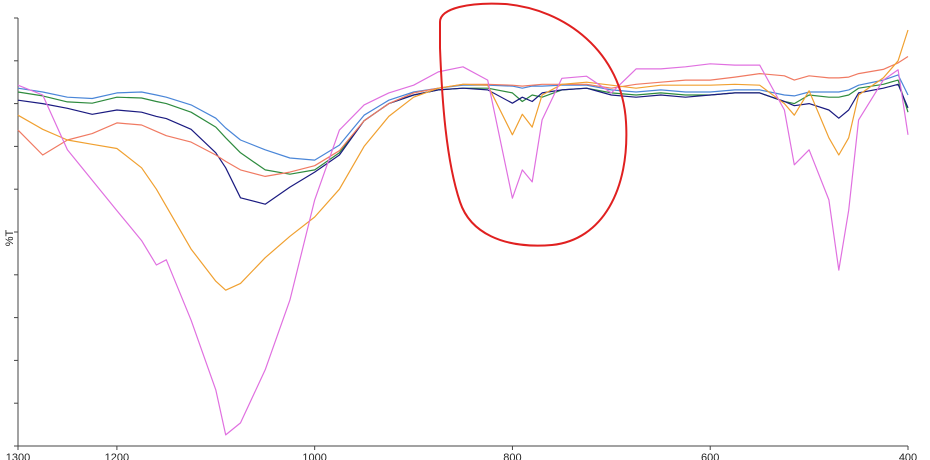 The height and width of the screenshot is (460, 930). What do you see at coordinates (533, 124) in the screenshot?
I see `annotation-circle` at bounding box center [533, 124].